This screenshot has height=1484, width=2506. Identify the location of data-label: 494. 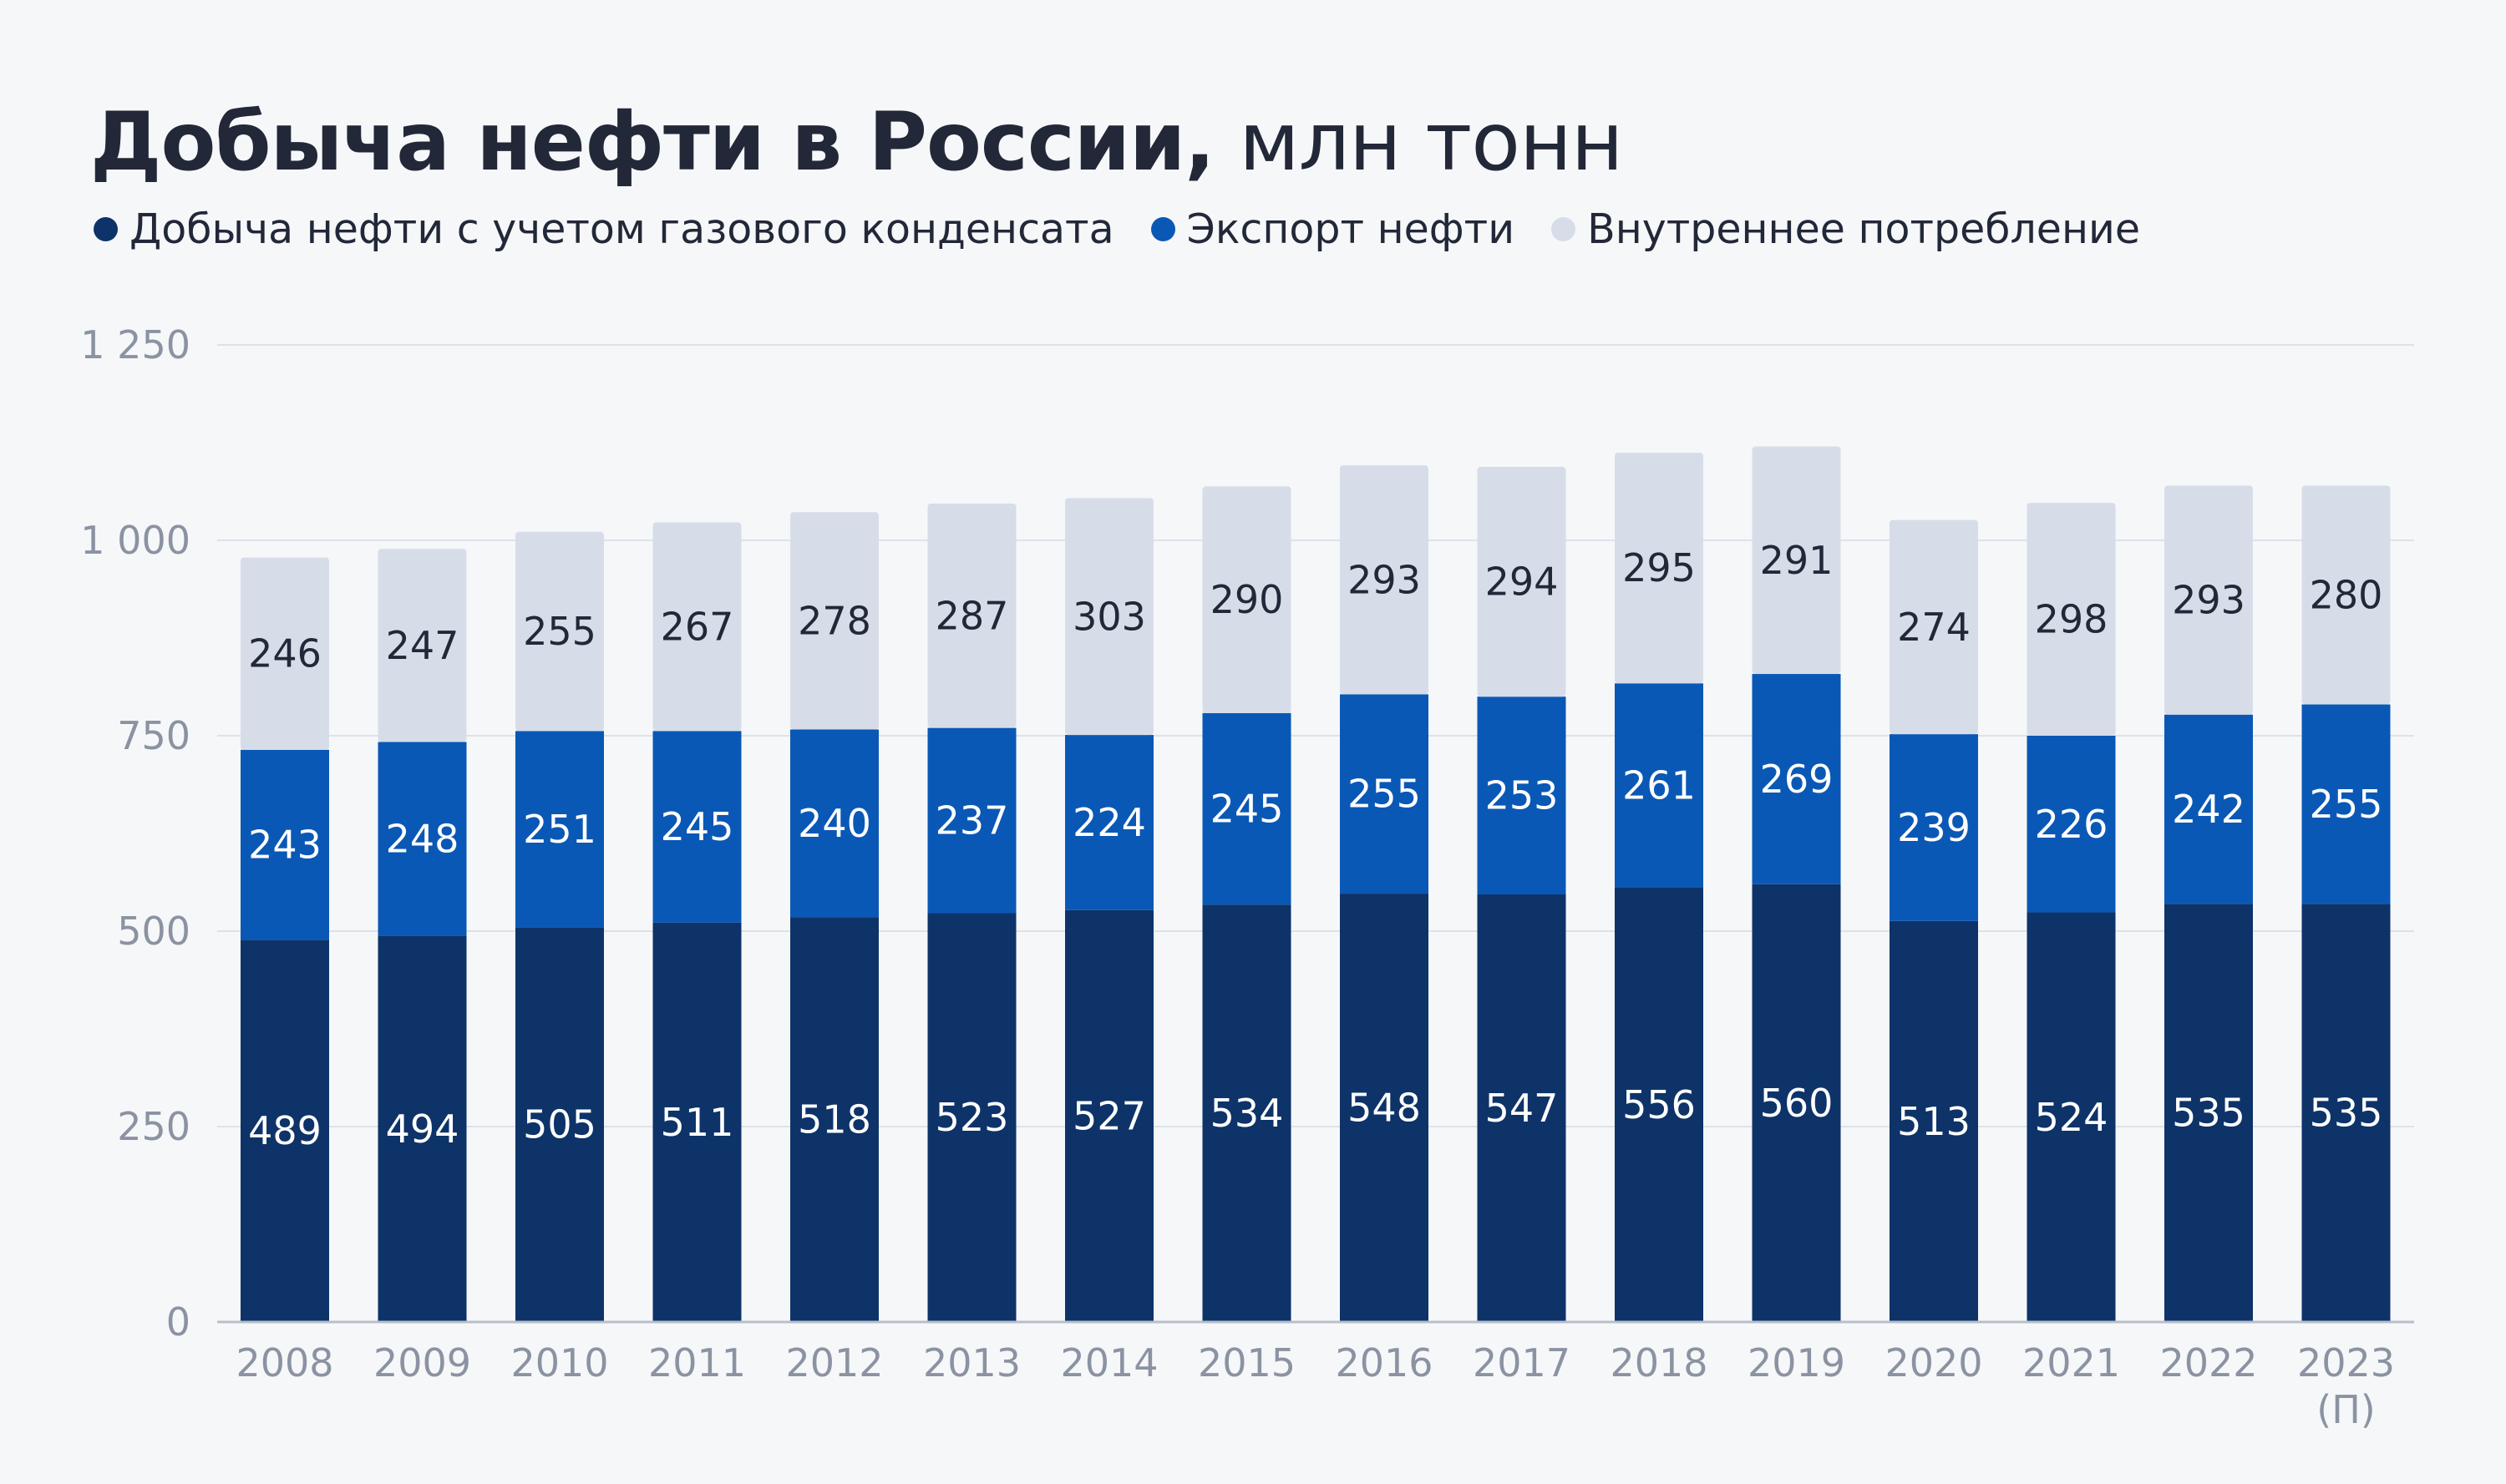
(422, 1129).